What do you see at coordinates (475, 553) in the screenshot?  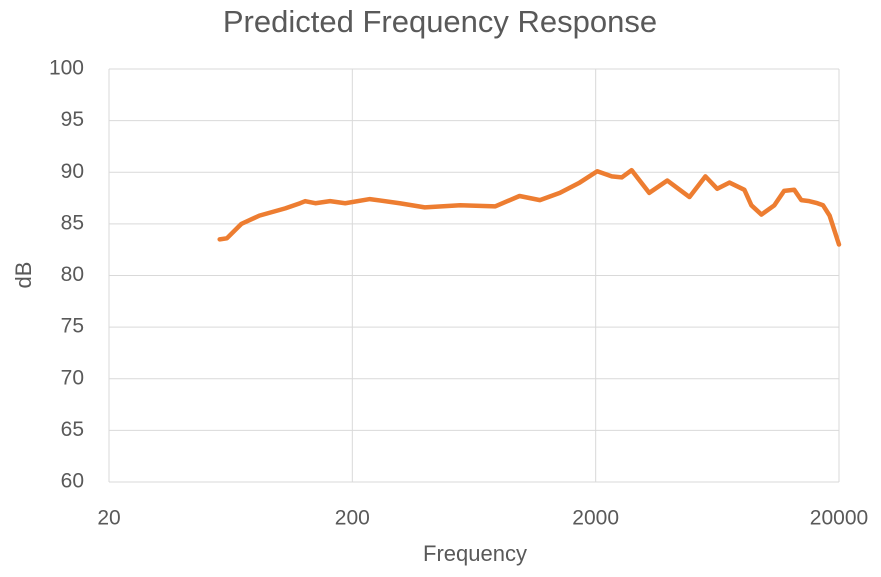 I see `x-axis-label: Frequency` at bounding box center [475, 553].